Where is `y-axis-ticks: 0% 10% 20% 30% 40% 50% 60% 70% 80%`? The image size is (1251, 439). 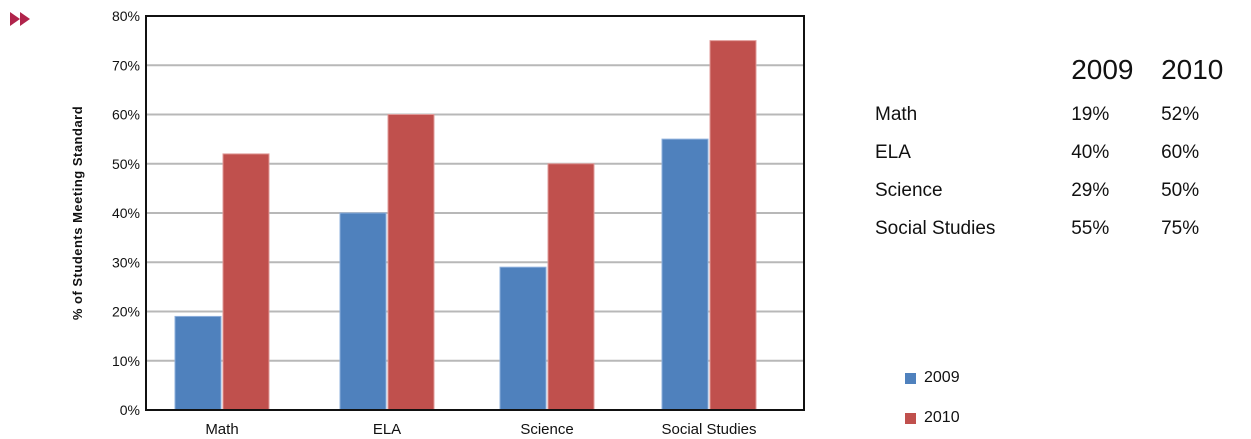 y-axis-ticks: 0% 10% 20% 30% 40% 50% 60% 70% 80% is located at coordinates (126, 213).